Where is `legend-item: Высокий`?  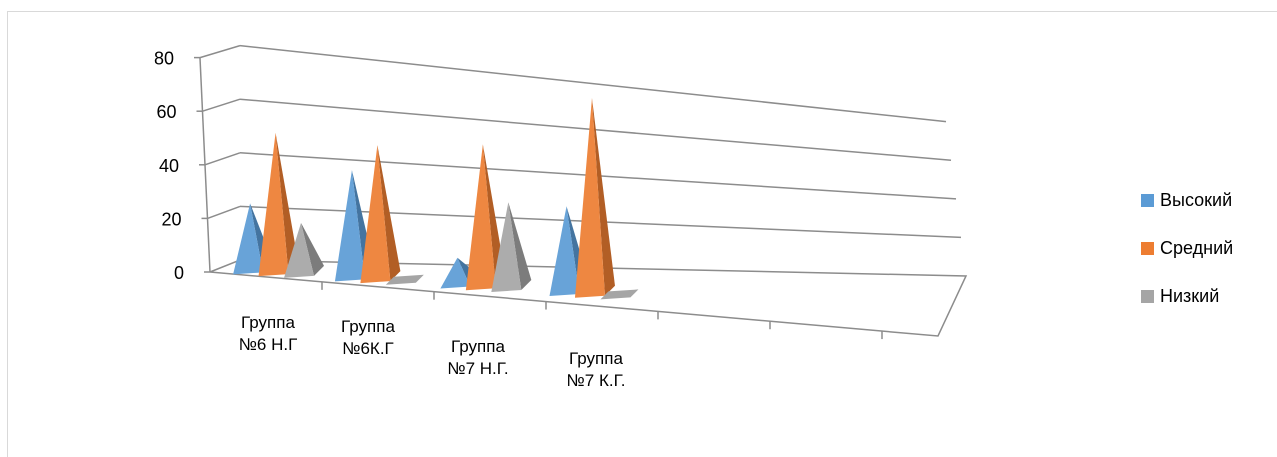
legend-item: Высокий is located at coordinates (1206, 200).